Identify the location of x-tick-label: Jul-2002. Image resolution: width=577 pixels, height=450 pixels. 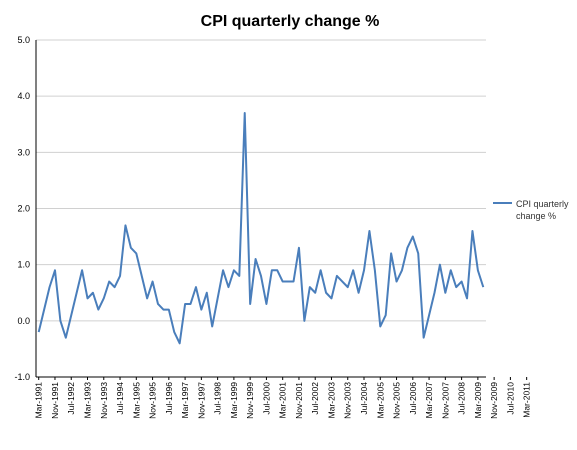
(315, 398).